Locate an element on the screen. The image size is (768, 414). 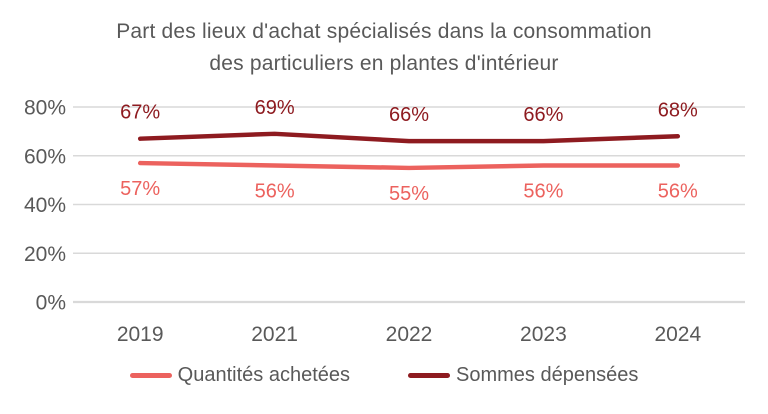
data-label-series0-2022: 55% is located at coordinates (409, 194).